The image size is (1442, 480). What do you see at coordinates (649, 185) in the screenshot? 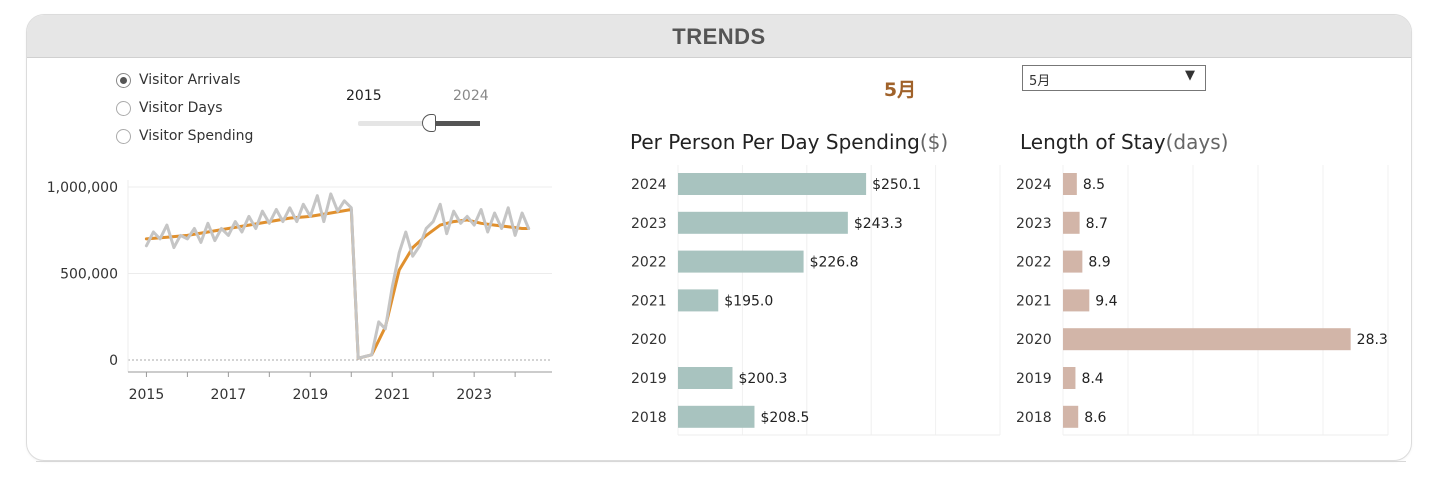
I see `spending-category-label: 2024` at bounding box center [649, 185].